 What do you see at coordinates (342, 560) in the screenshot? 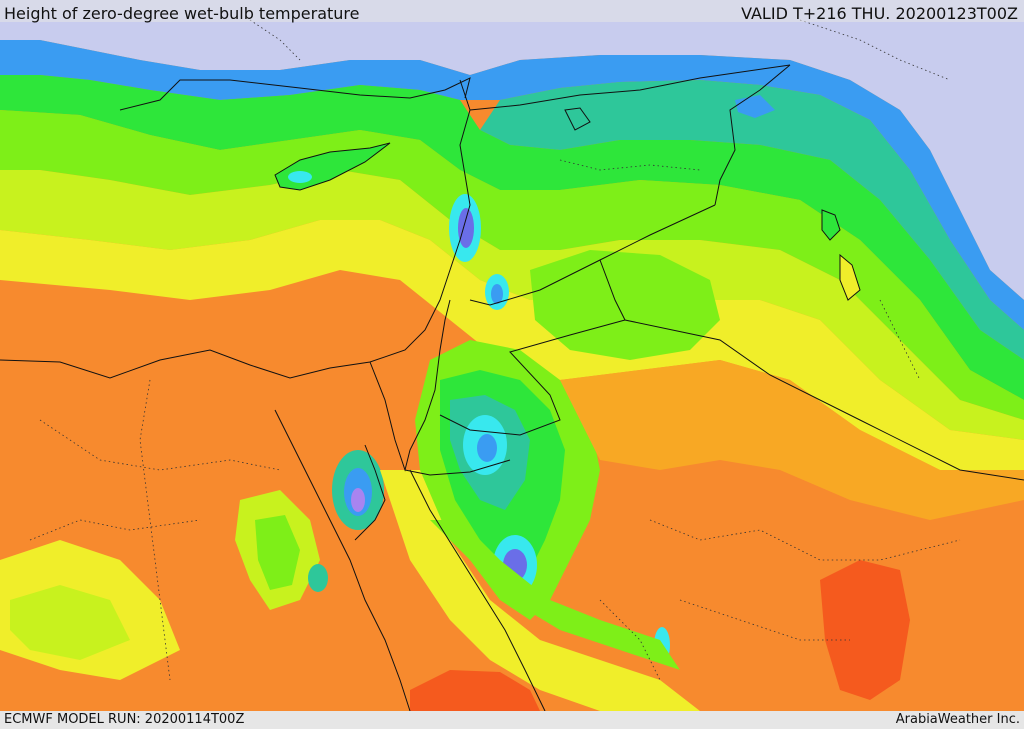
I see `coast-red-sea-west` at bounding box center [342, 560].